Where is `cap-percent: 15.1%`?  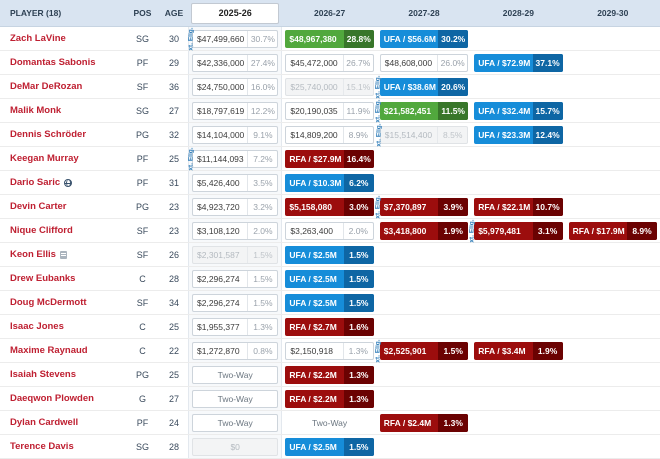
cap-percent: 15.1% is located at coordinates (357, 86).